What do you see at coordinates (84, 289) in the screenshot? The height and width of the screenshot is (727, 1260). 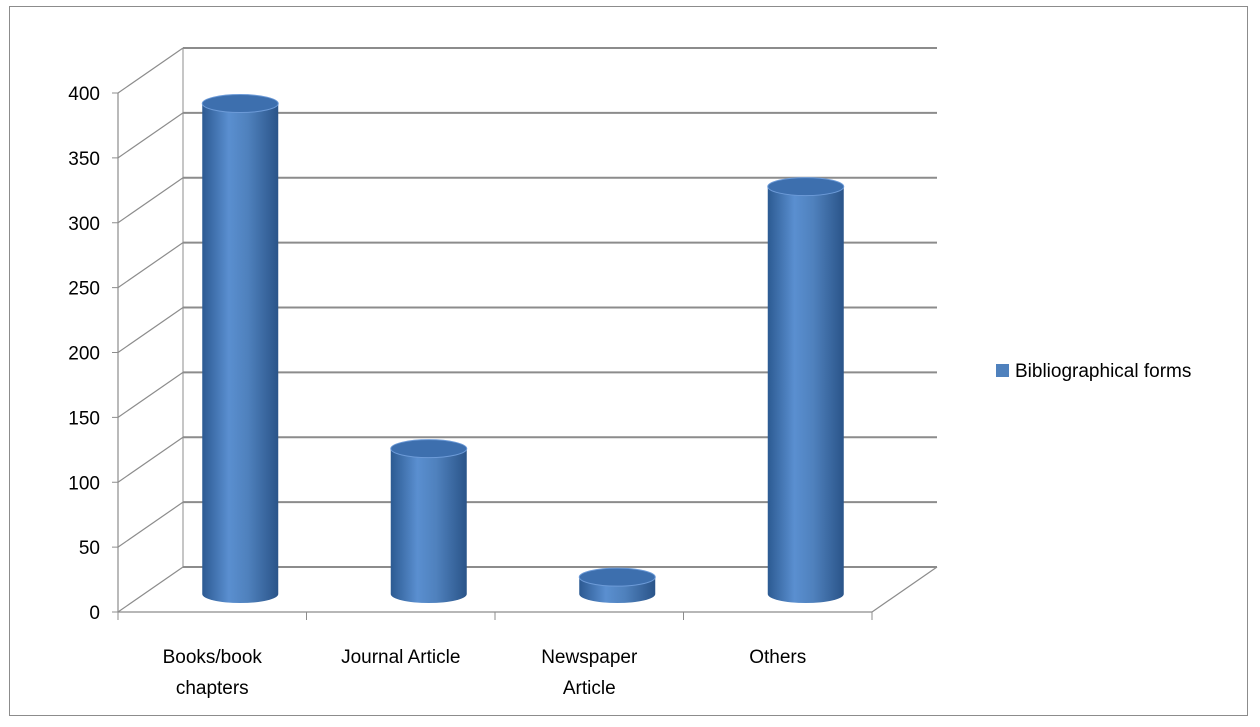 I see `y-tick-label: 250` at bounding box center [84, 289].